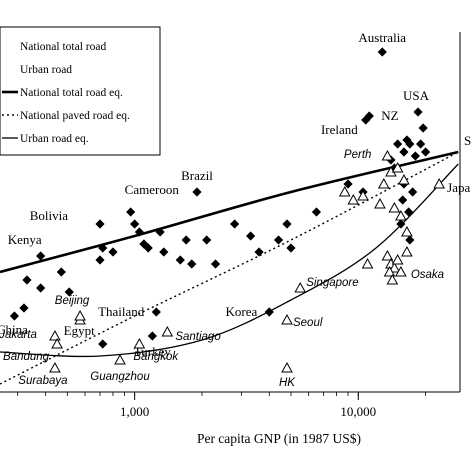 The height and width of the screenshot is (474, 474). I want to click on point-label: Brazil, so click(197, 175).